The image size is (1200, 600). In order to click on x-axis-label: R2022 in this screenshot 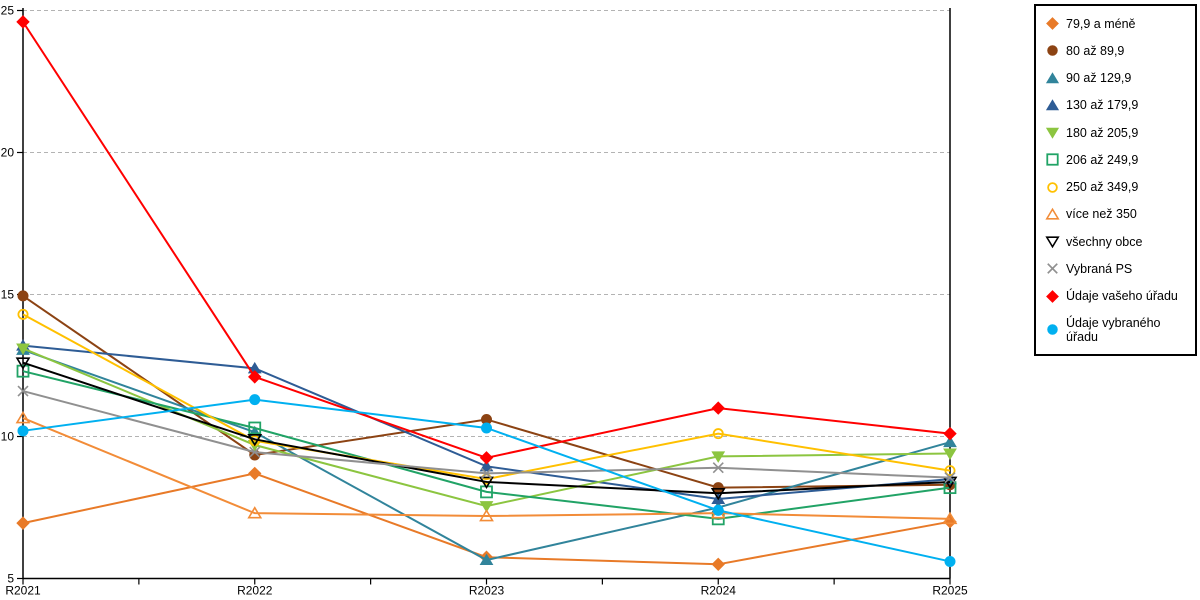, I will do `click(255, 591)`.